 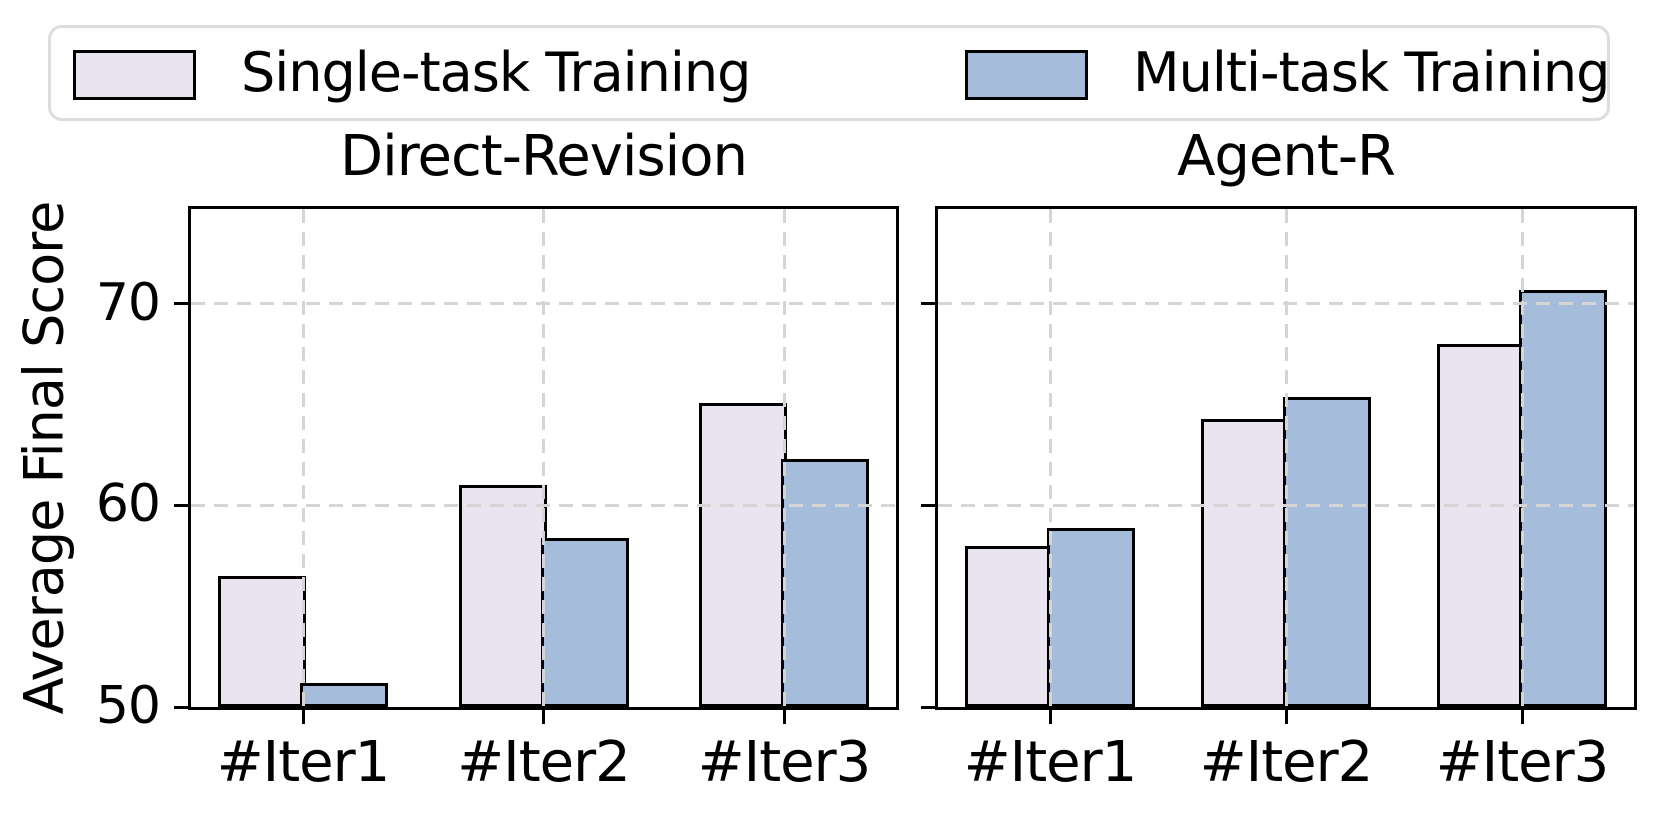 What do you see at coordinates (1026, 75) in the screenshot?
I see `multi-task-swatch-icon` at bounding box center [1026, 75].